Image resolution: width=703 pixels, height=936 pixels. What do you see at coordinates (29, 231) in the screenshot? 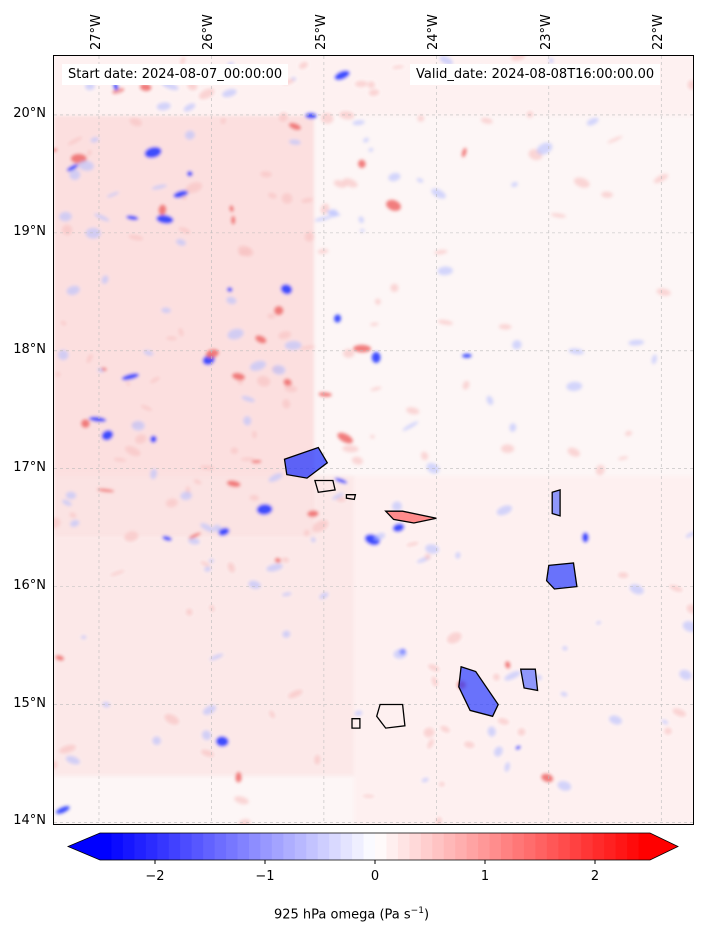
I see `latitude-tick-label: 19°N` at bounding box center [29, 231].